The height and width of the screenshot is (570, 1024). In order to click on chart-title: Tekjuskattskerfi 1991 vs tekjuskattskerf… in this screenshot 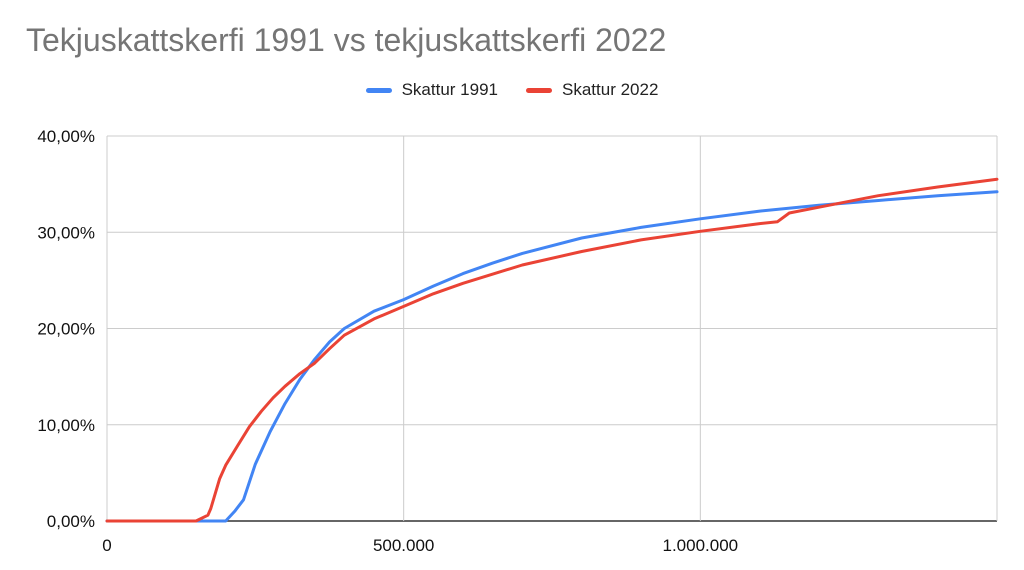, I will do `click(346, 40)`.